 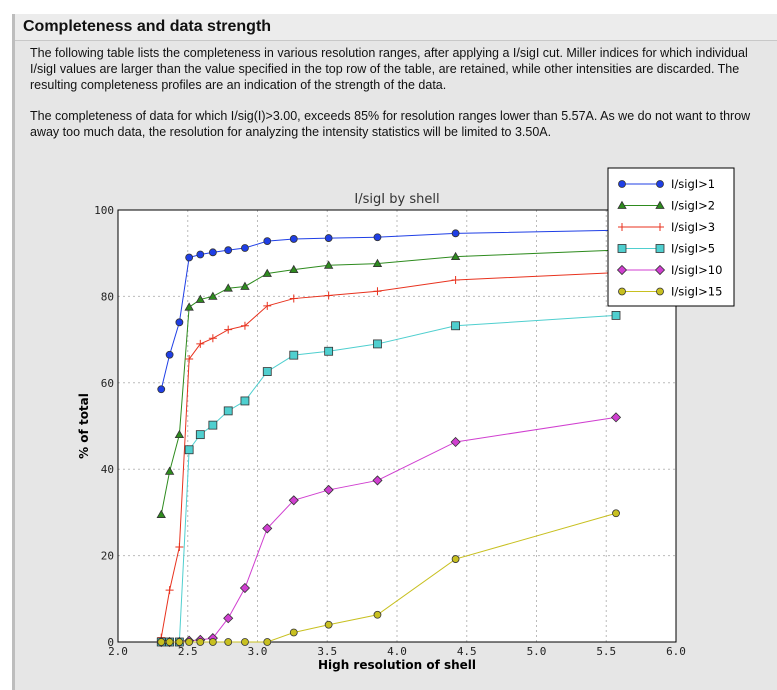 What do you see at coordinates (696, 292) in the screenshot?
I see `legend-entry: I/sigI>15` at bounding box center [696, 292].